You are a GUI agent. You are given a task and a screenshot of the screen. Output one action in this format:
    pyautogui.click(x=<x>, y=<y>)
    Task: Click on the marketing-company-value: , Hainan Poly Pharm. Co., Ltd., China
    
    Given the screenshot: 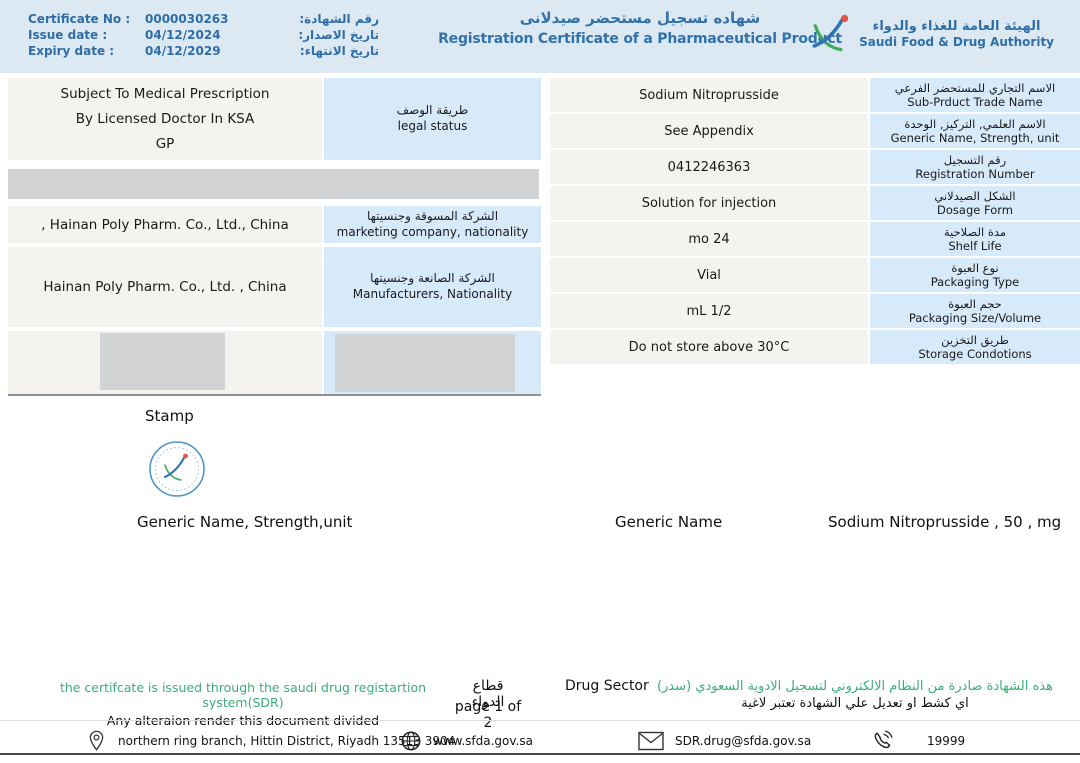 What is the action you would take?
    pyautogui.click(x=165, y=224)
    